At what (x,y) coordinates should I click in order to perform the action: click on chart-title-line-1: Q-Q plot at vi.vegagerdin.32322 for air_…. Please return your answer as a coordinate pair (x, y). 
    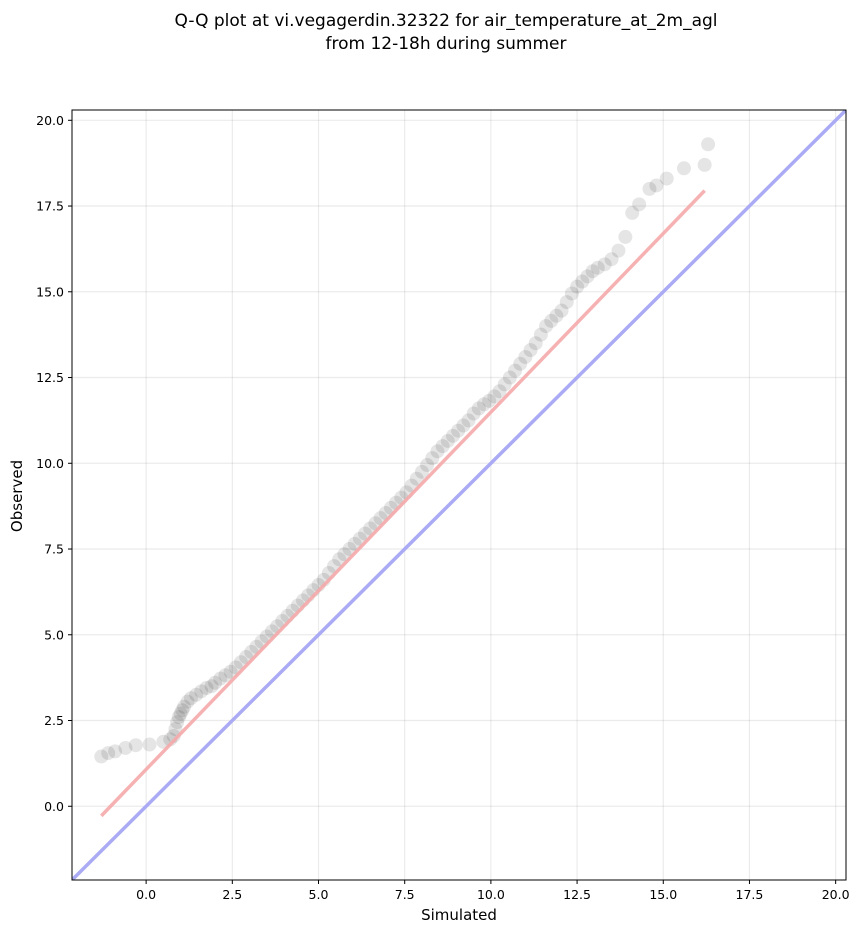
    Looking at the image, I should click on (445, 21).